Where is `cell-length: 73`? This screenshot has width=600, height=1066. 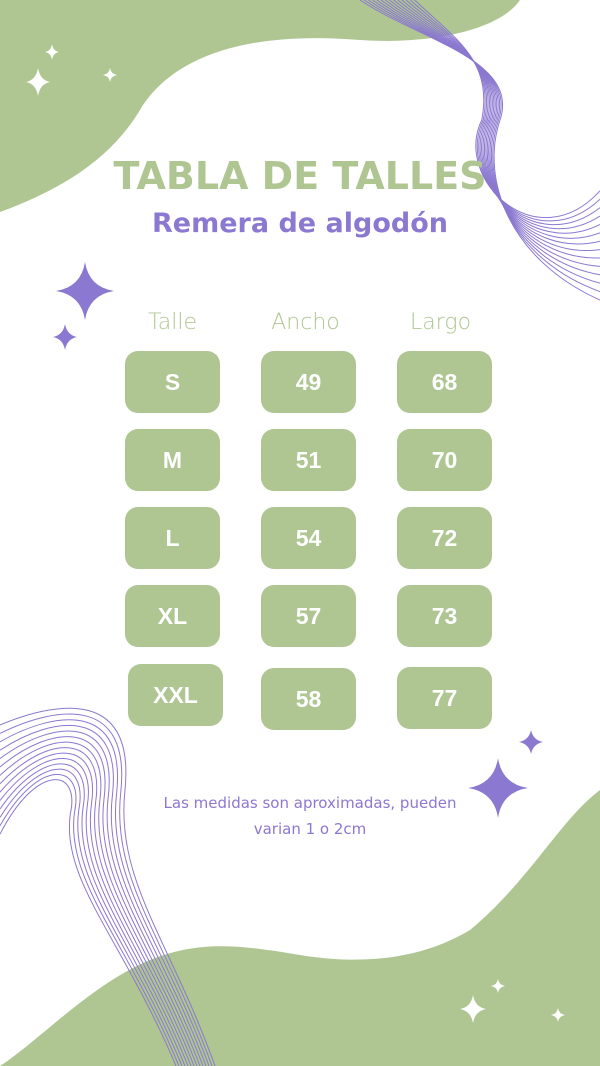 cell-length: 73 is located at coordinates (444, 616).